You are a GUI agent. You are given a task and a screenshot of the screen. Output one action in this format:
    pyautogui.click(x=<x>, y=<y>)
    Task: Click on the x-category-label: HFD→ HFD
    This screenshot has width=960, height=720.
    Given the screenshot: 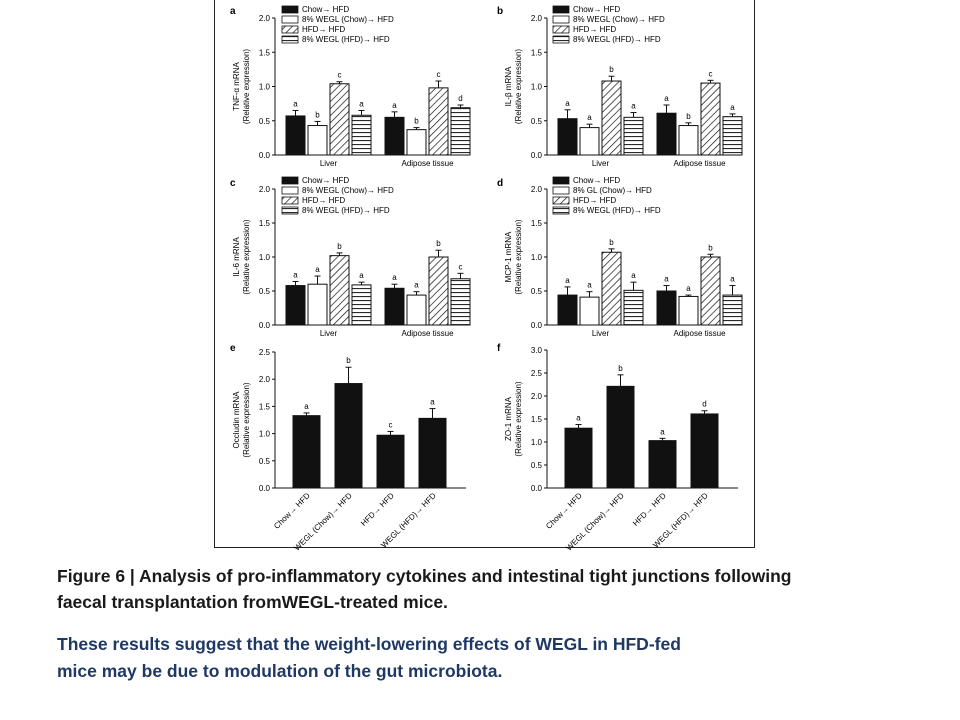 What is the action you would take?
    pyautogui.click(x=377, y=509)
    